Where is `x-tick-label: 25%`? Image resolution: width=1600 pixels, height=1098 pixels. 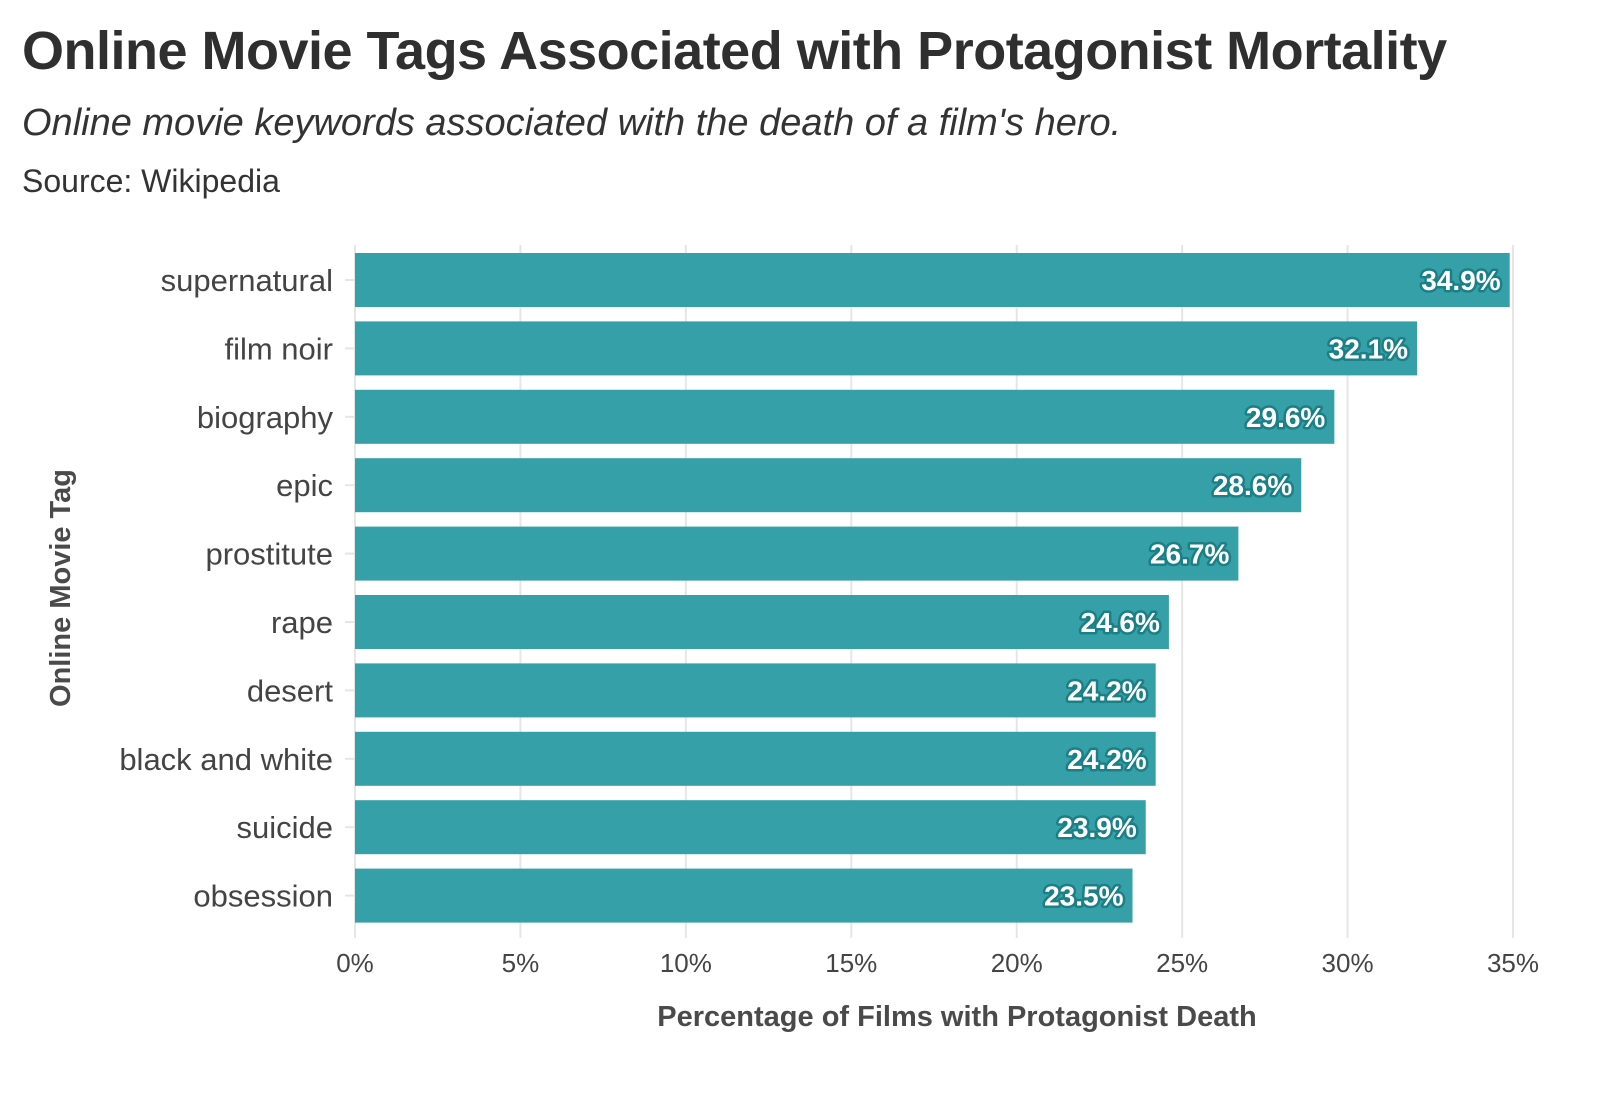 x-tick-label: 25% is located at coordinates (1182, 963).